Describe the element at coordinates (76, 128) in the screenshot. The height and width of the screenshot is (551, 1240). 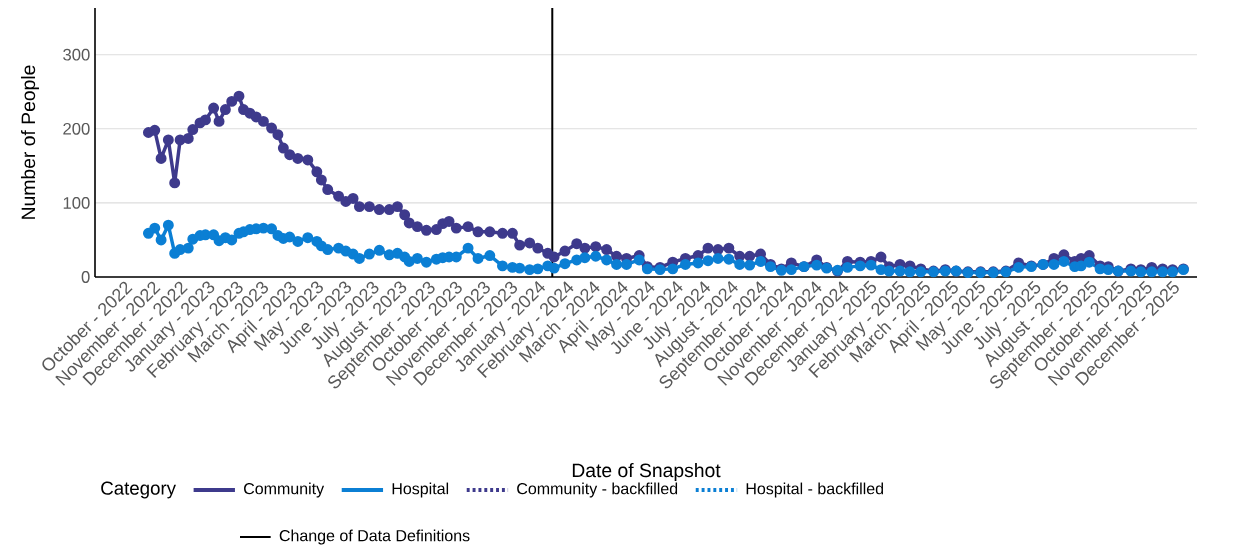
I see `y-tick-label: 200` at that location.